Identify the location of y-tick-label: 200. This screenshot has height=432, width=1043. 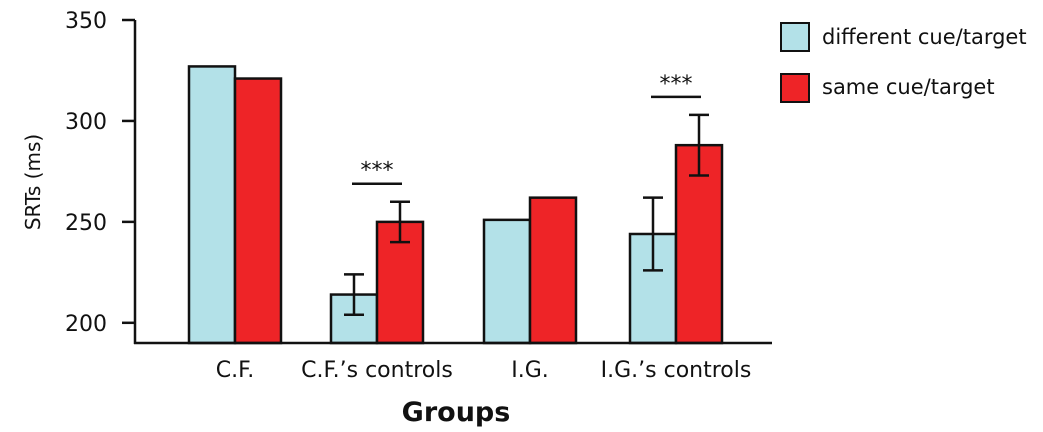
(86, 324).